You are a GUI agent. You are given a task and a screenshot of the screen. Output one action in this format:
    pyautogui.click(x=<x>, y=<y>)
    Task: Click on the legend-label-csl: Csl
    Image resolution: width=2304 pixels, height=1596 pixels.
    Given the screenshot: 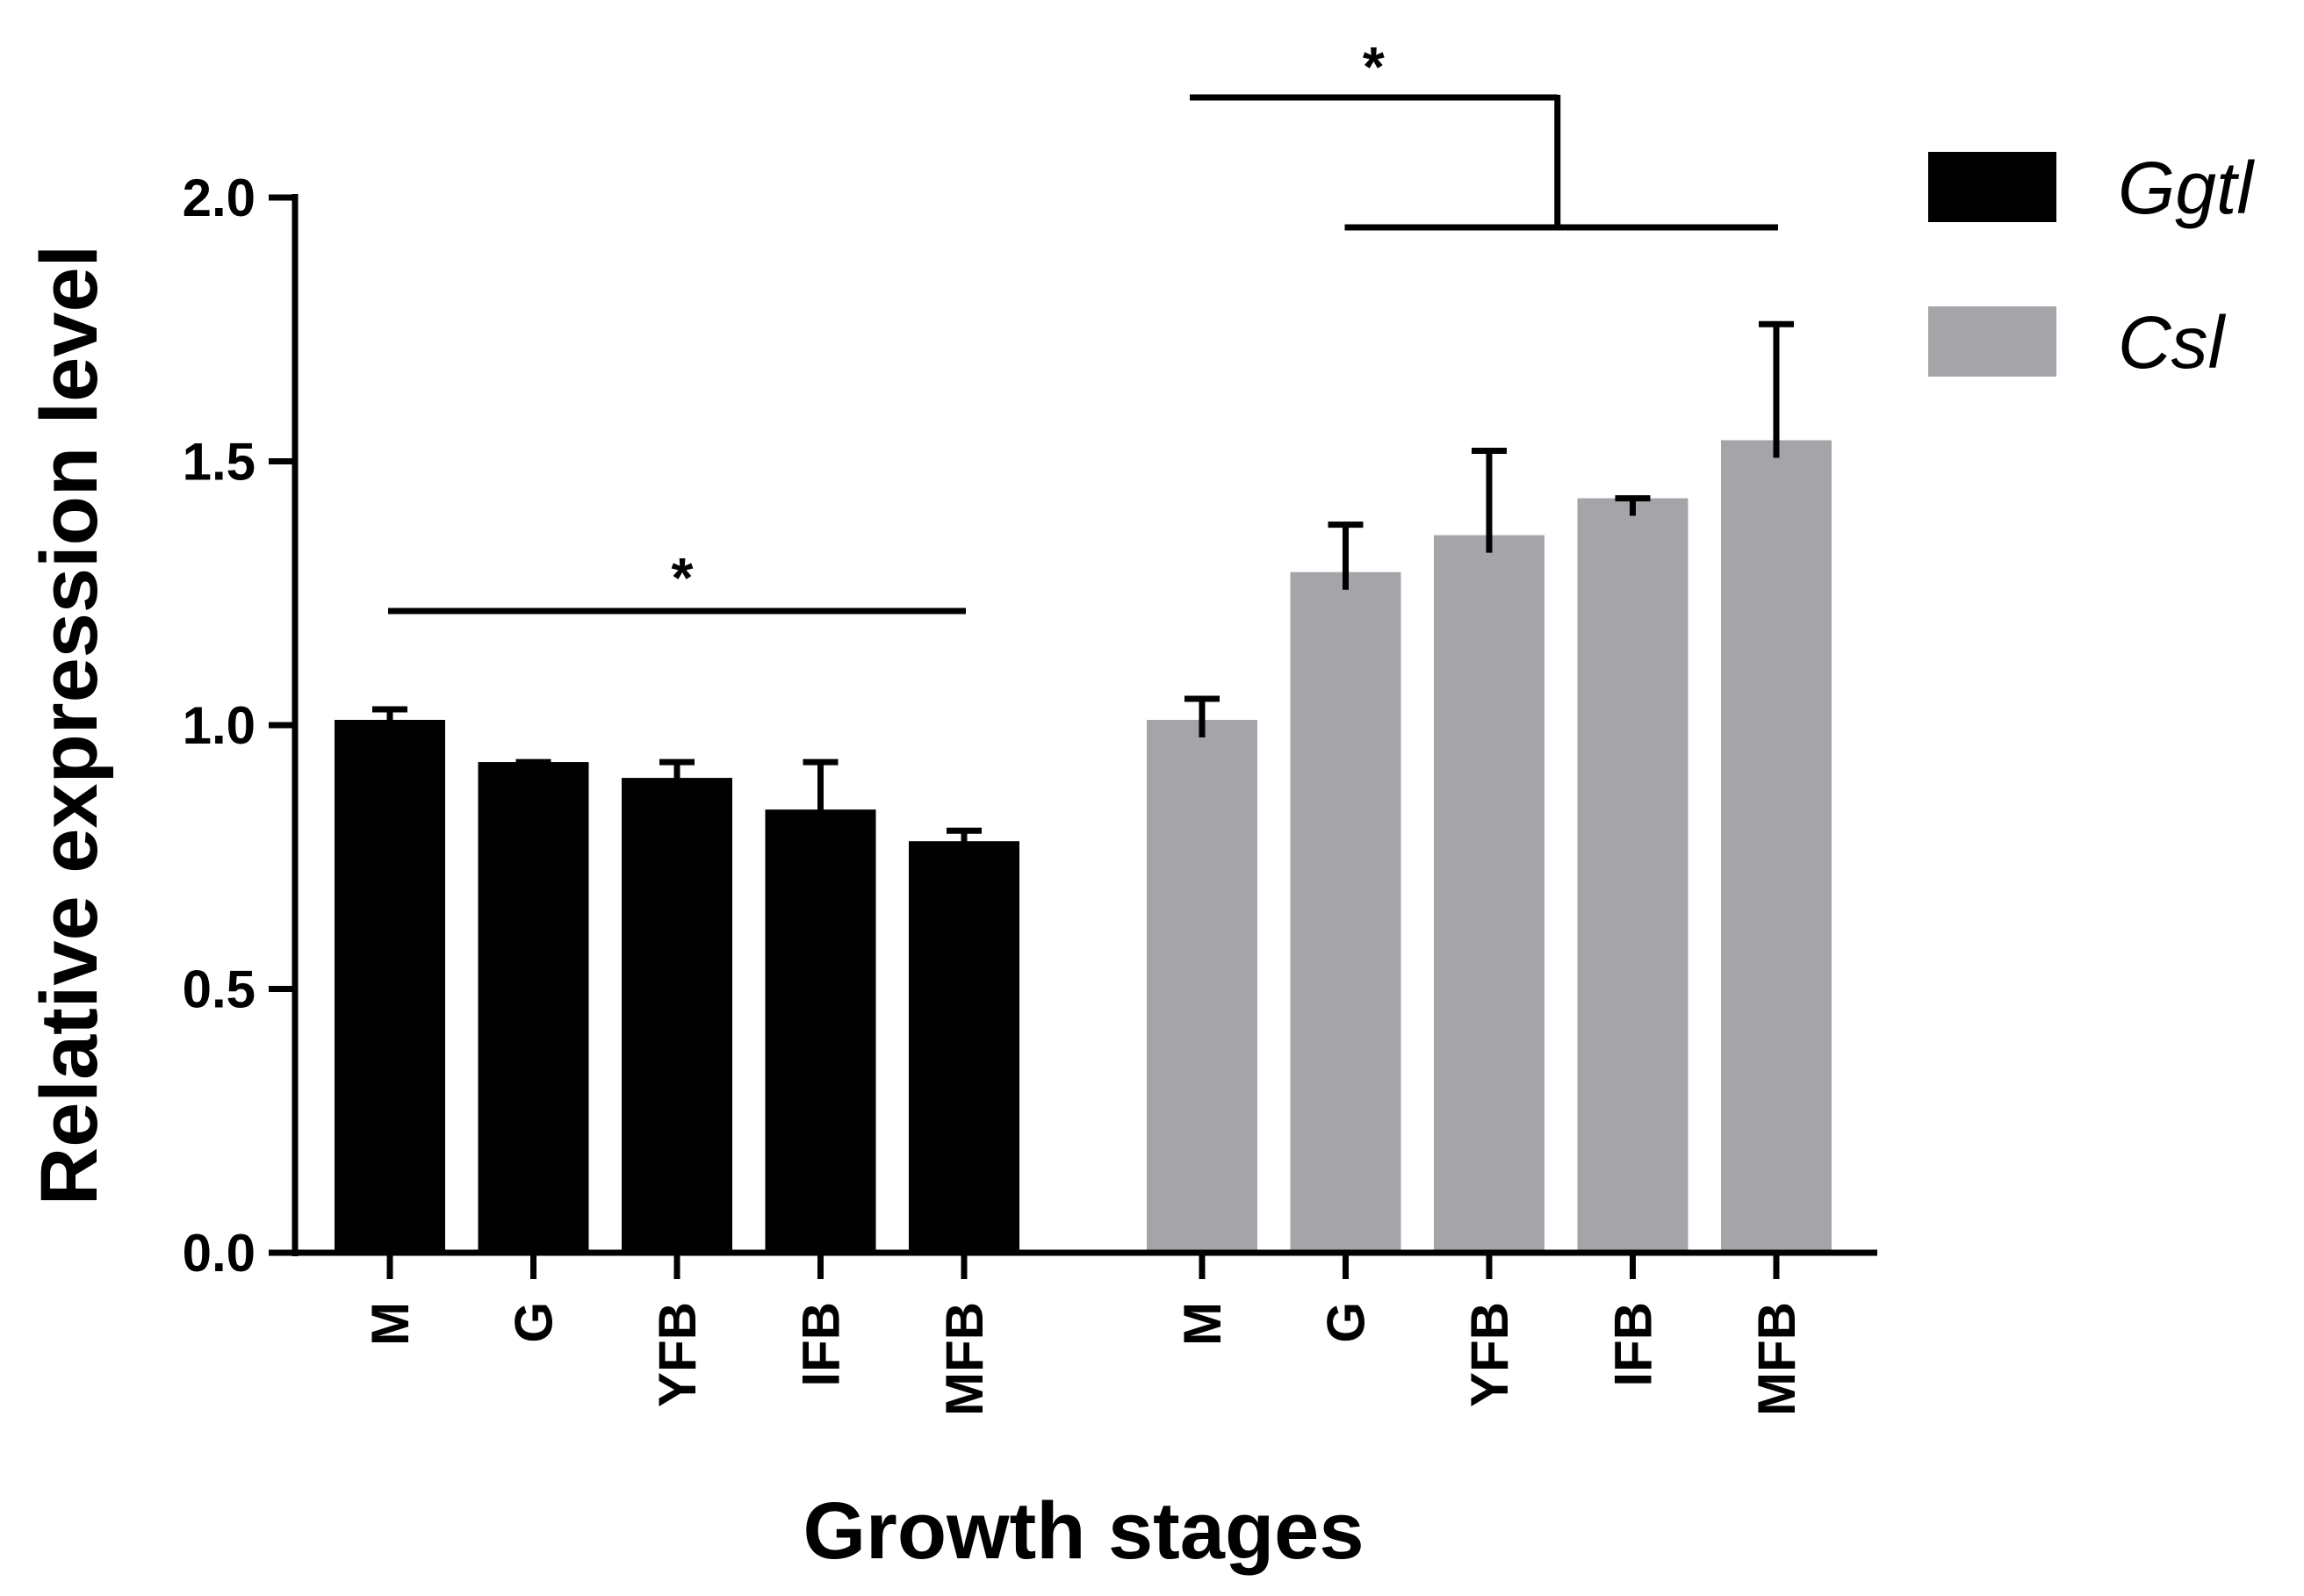 What is the action you would take?
    pyautogui.click(x=2172, y=342)
    